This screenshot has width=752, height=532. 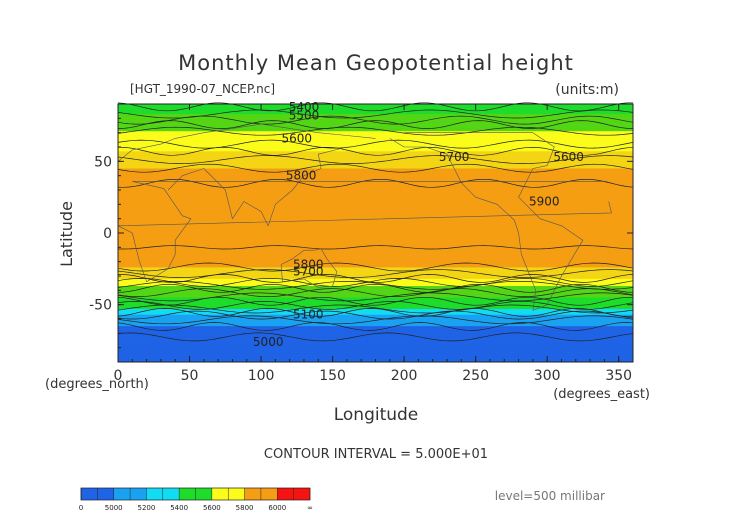 I want to click on chart-title: Monthly Mean Geopotential height, so click(x=376, y=63).